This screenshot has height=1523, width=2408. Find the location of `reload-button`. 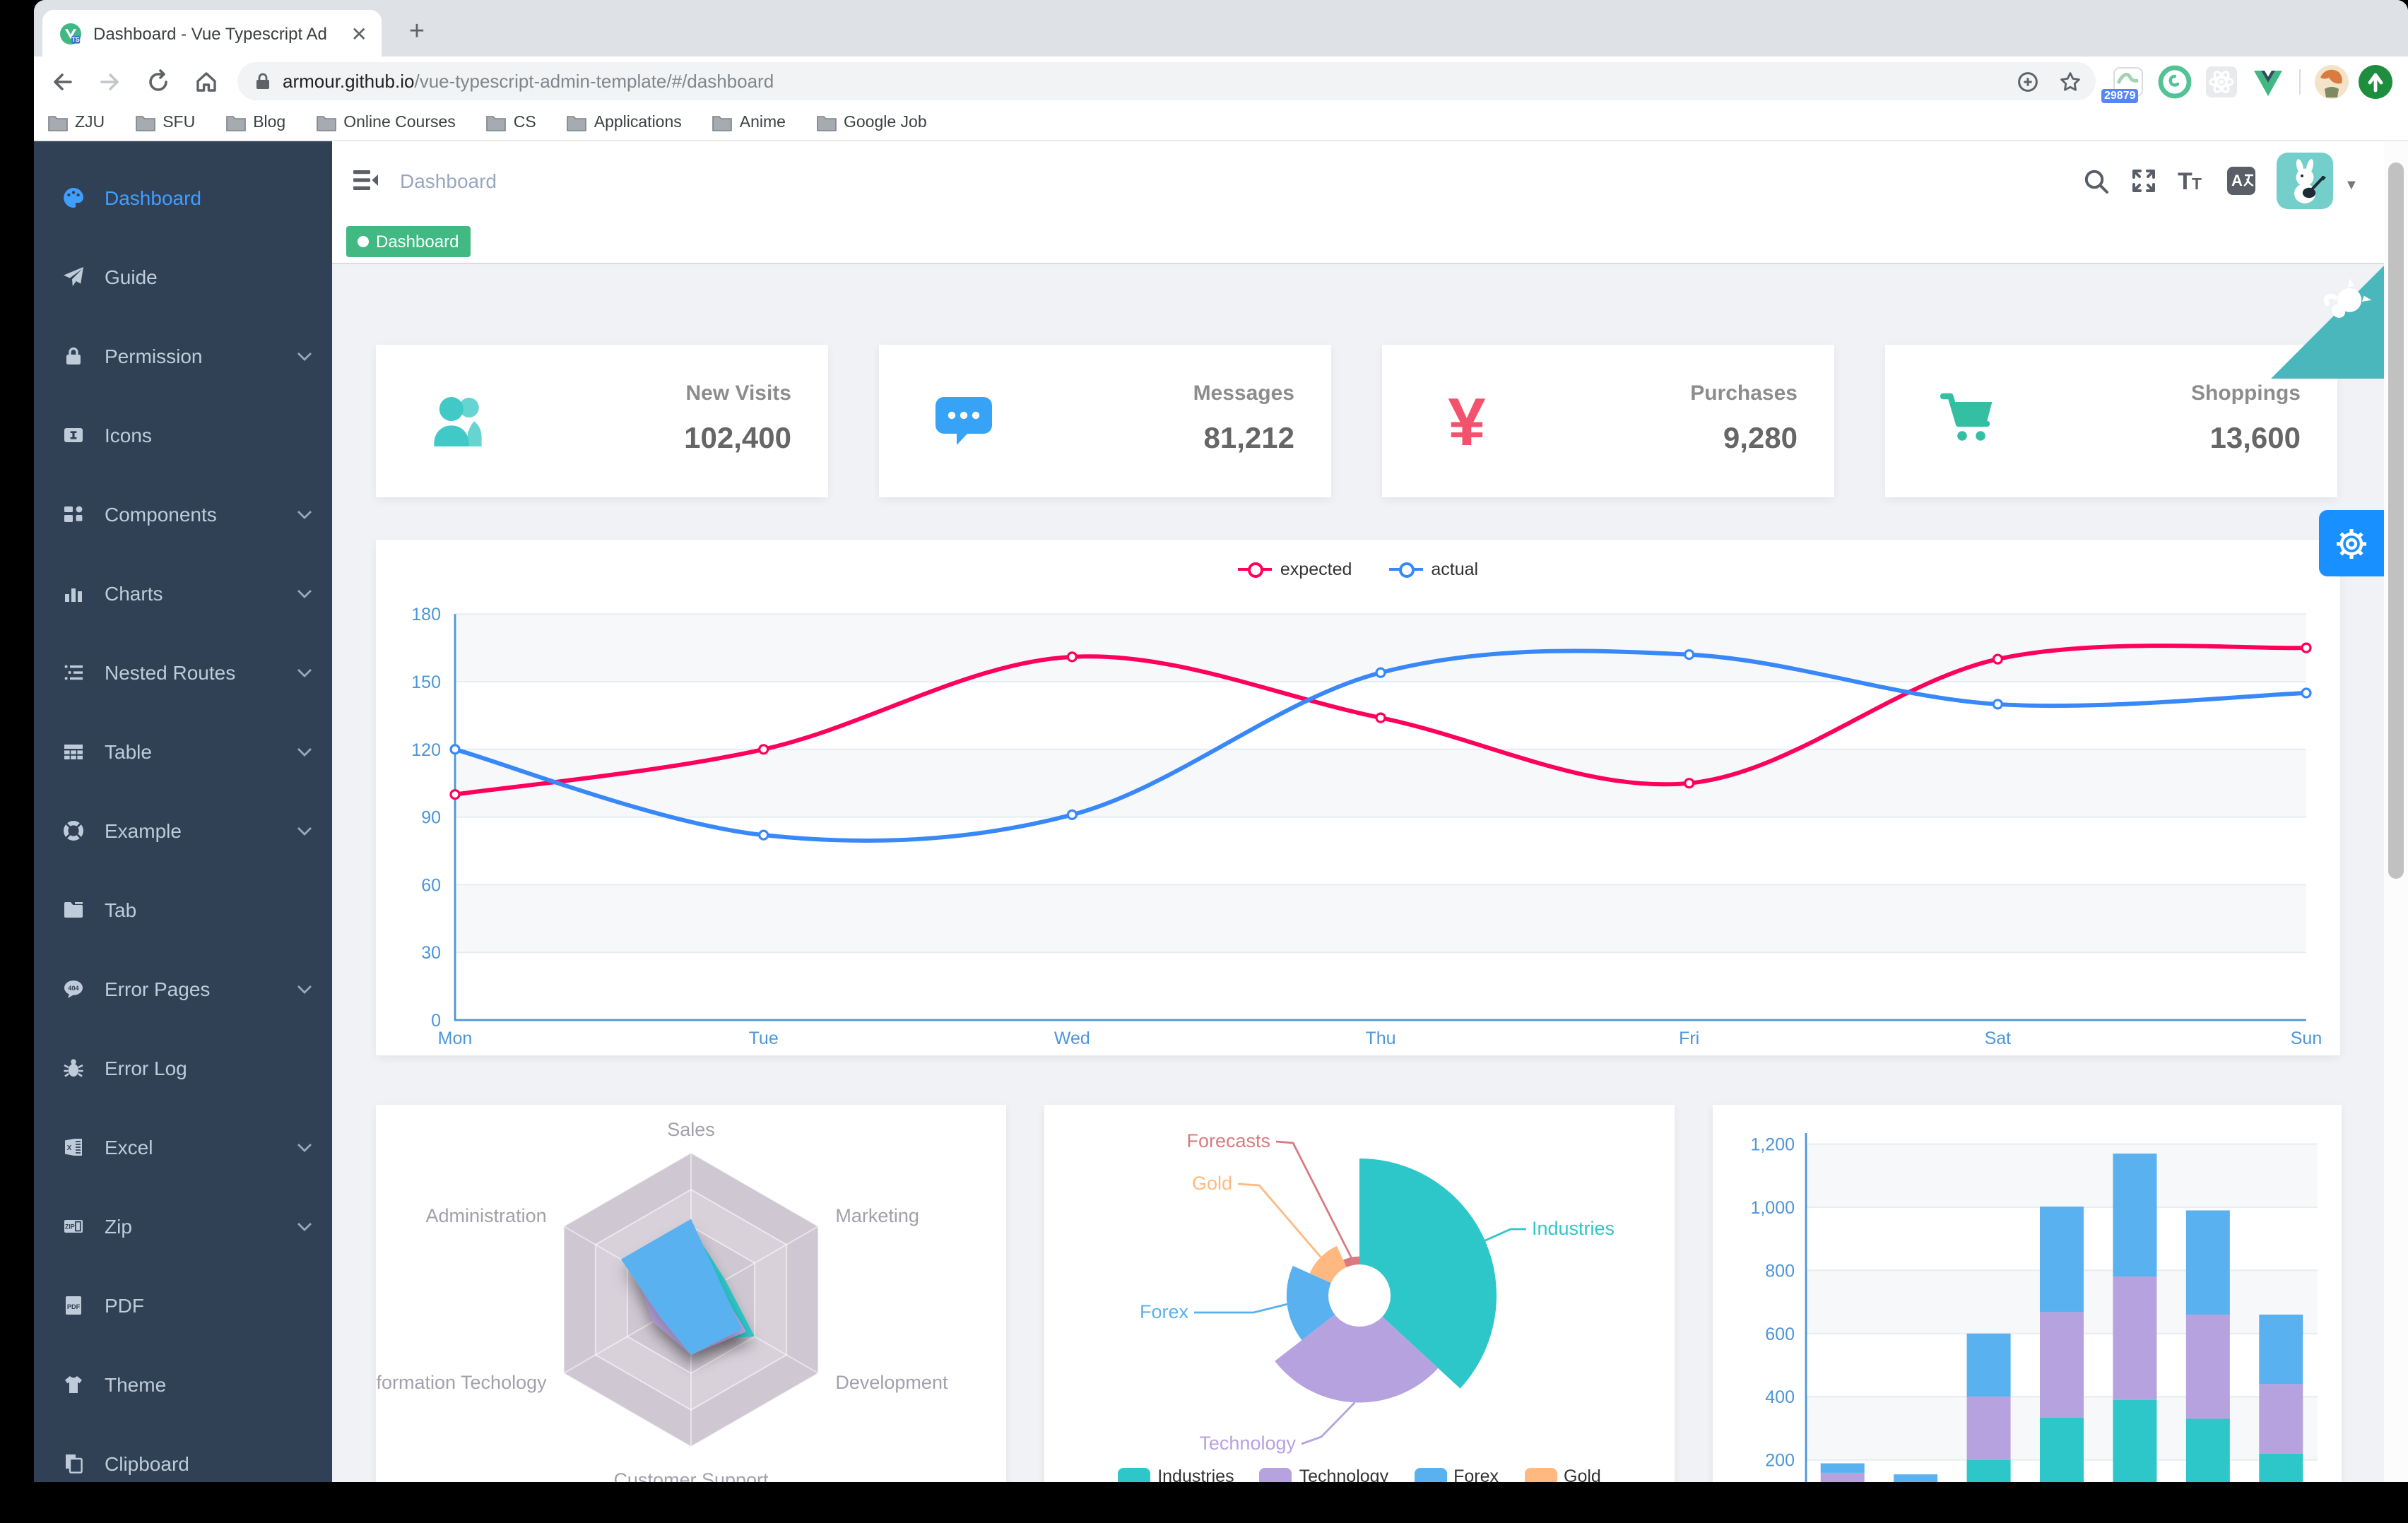

reload-button is located at coordinates (158, 81).